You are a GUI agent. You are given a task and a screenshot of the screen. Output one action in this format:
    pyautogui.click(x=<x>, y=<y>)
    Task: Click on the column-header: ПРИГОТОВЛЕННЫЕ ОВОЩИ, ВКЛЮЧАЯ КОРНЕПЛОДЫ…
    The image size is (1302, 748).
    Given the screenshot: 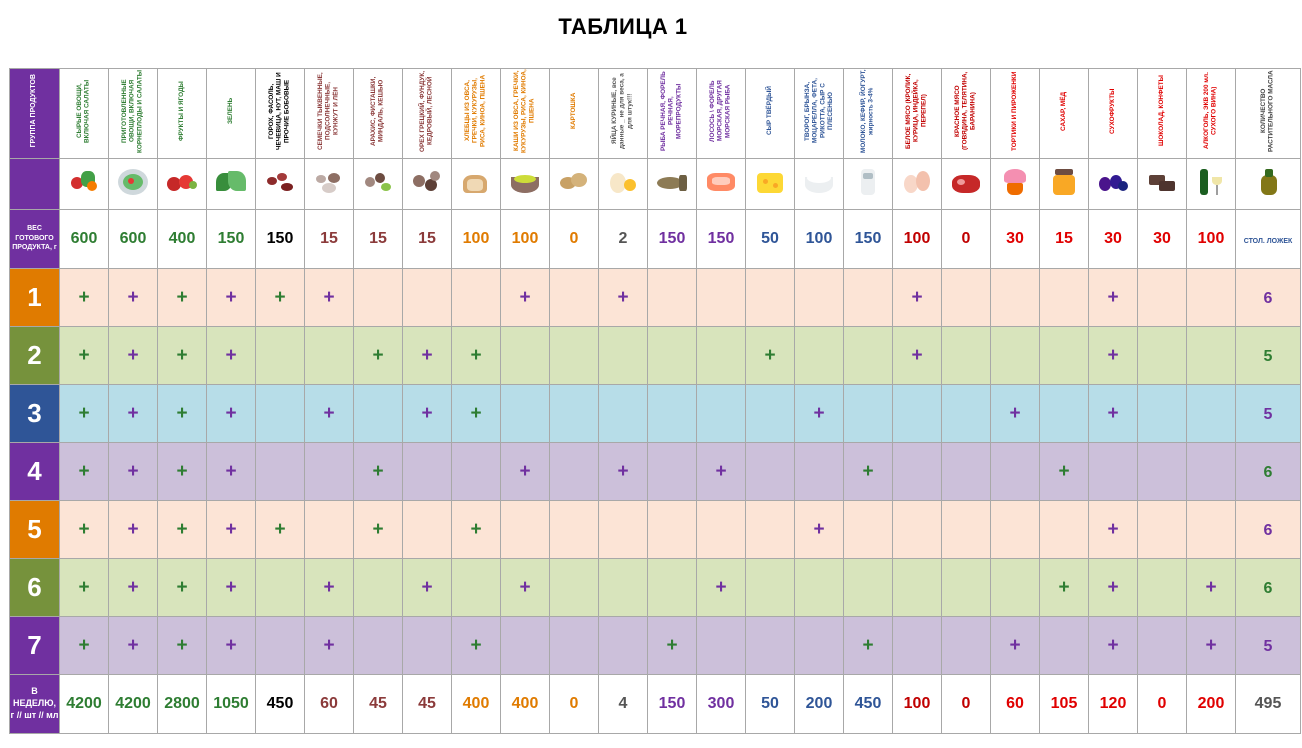 What is the action you would take?
    pyautogui.click(x=133, y=113)
    